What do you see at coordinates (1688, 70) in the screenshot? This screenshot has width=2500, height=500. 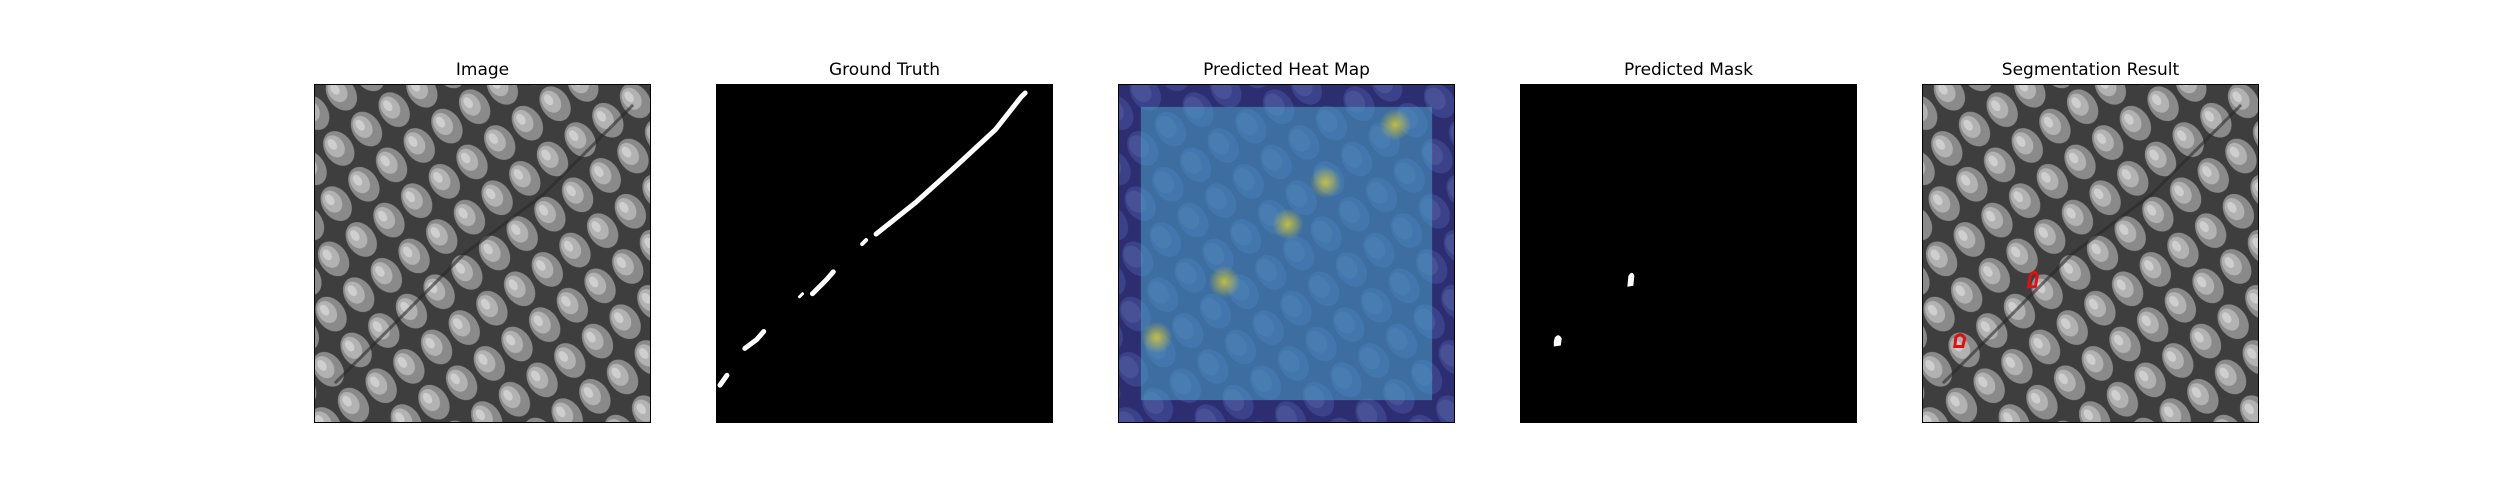 I see `predicted-mask-panel-title: Predicted Mask` at bounding box center [1688, 70].